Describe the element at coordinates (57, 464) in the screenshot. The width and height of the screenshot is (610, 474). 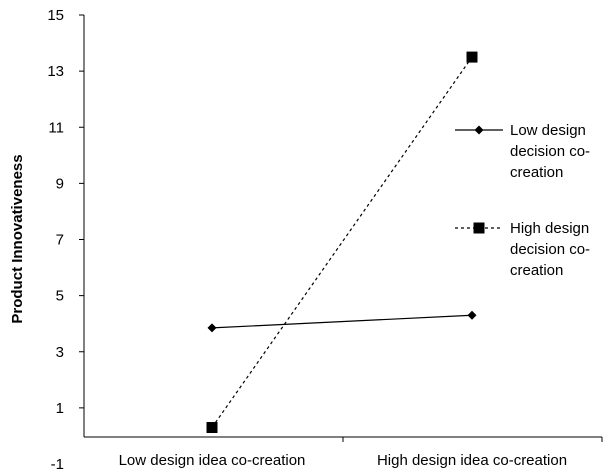
I see `y-tick-label: -1` at that location.